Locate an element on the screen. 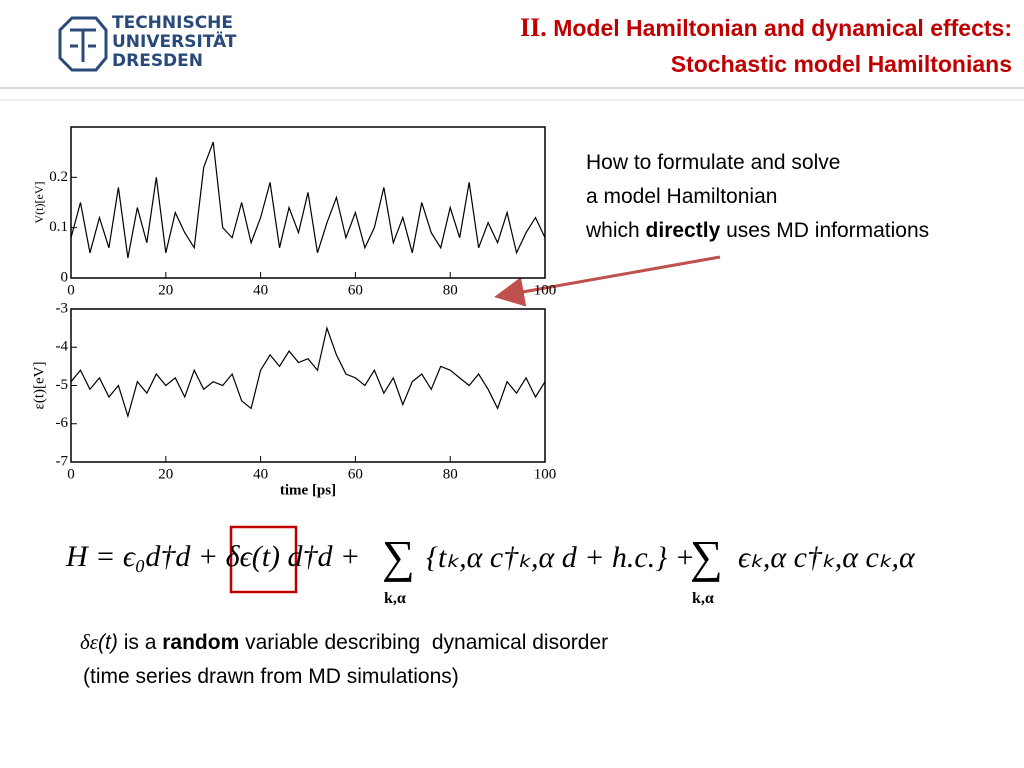 This screenshot has height=768, width=1024. y-tick-label: -6 is located at coordinates (62, 423).